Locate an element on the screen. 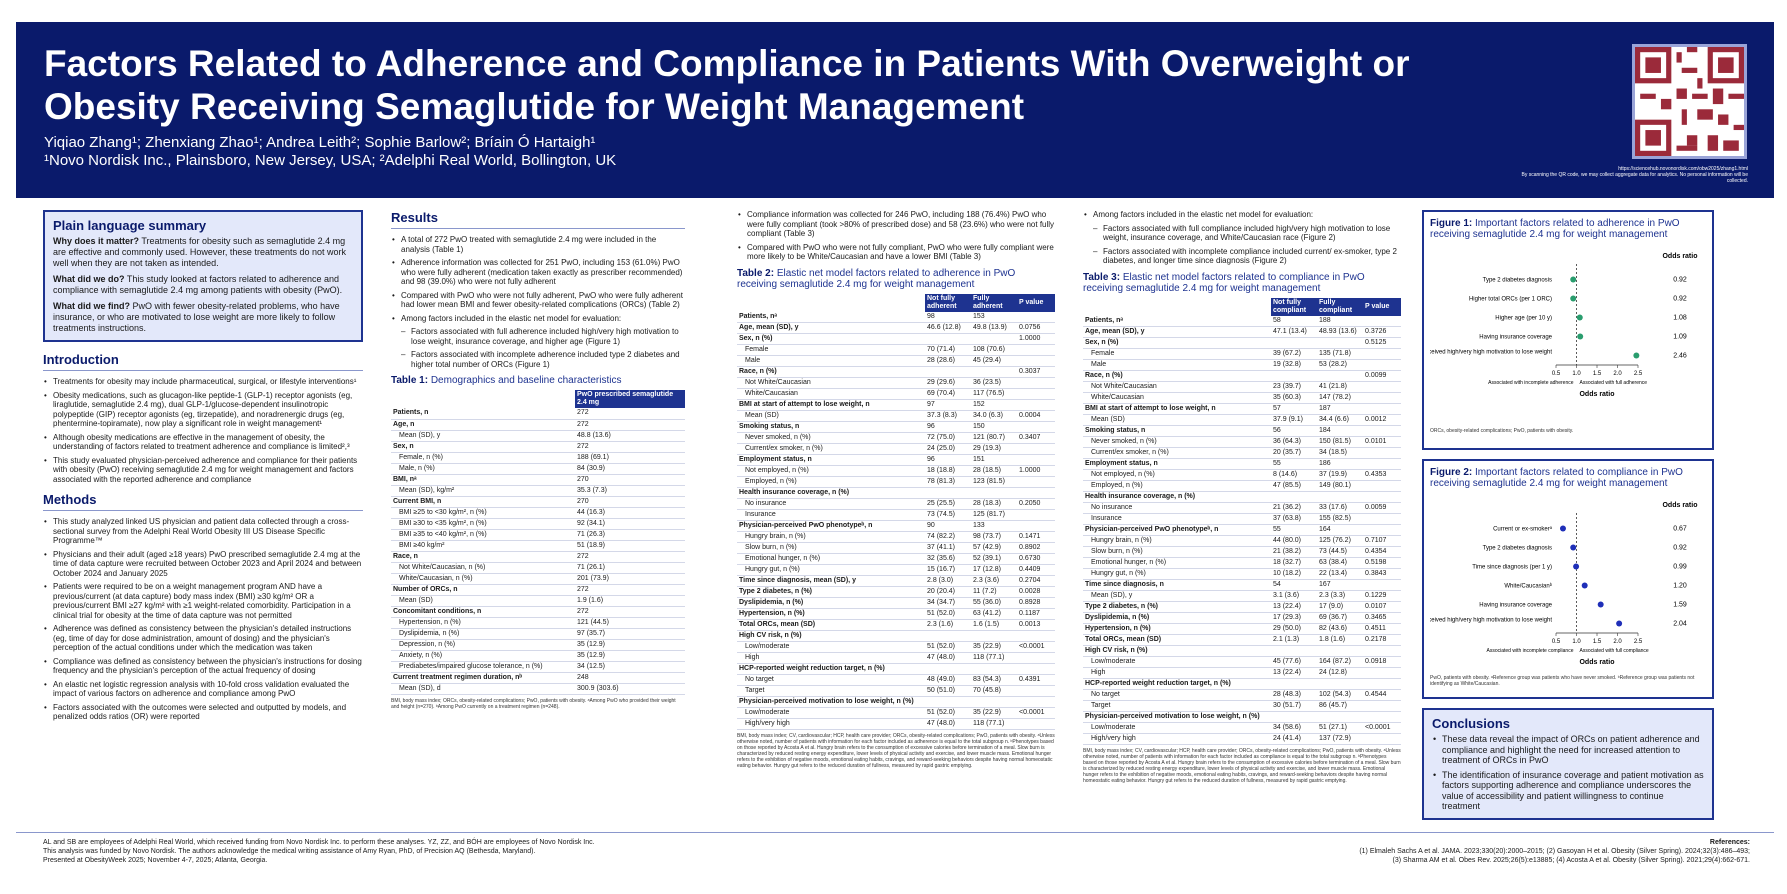 The height and width of the screenshot is (894, 1787). table-cell: Slow burn, n (%) is located at coordinates (831, 548).